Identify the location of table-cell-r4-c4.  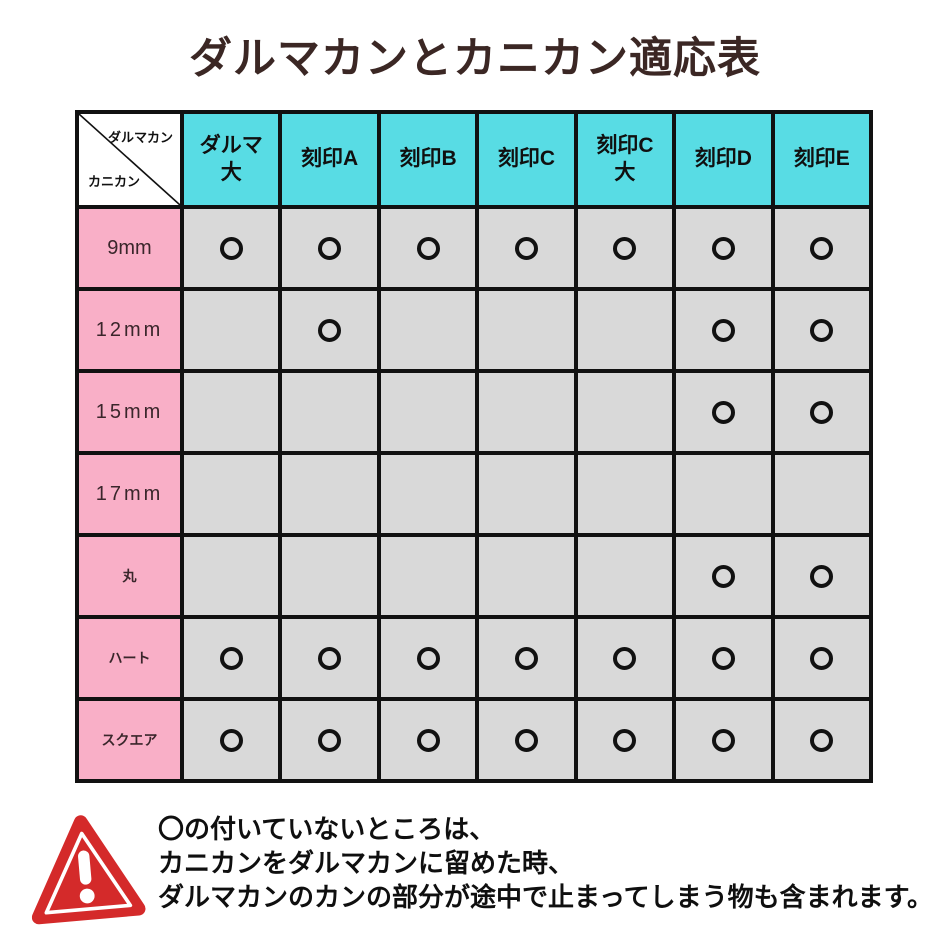
(625, 576).